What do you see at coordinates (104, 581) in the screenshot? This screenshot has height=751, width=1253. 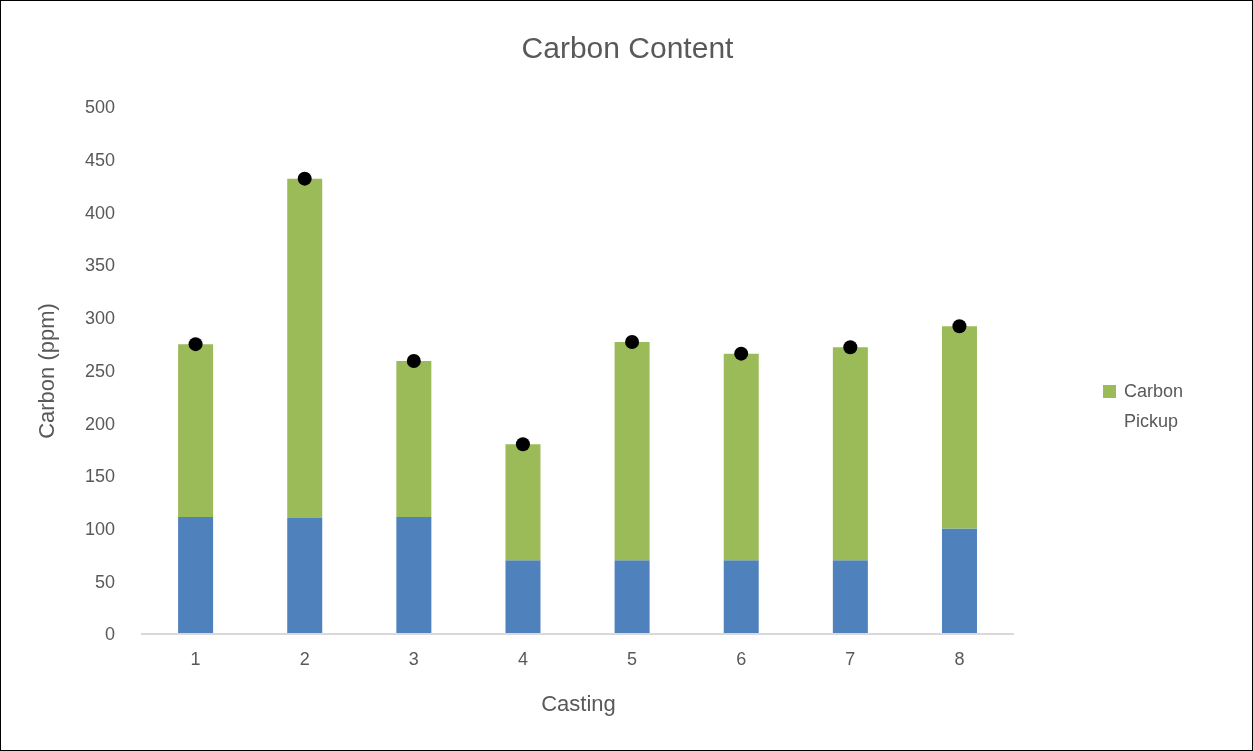 I see `y-tick-label: 50` at bounding box center [104, 581].